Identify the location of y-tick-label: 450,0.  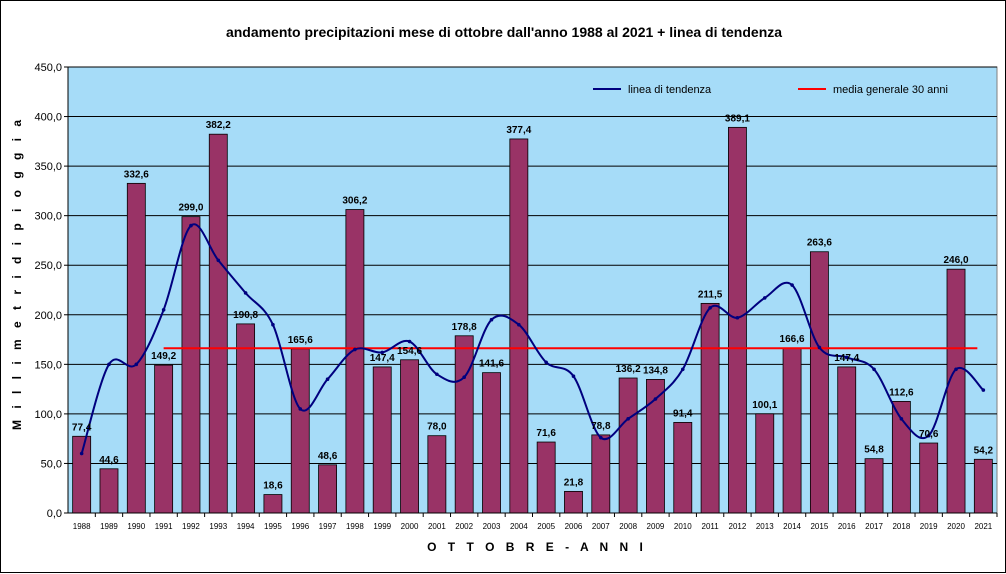
(48, 68).